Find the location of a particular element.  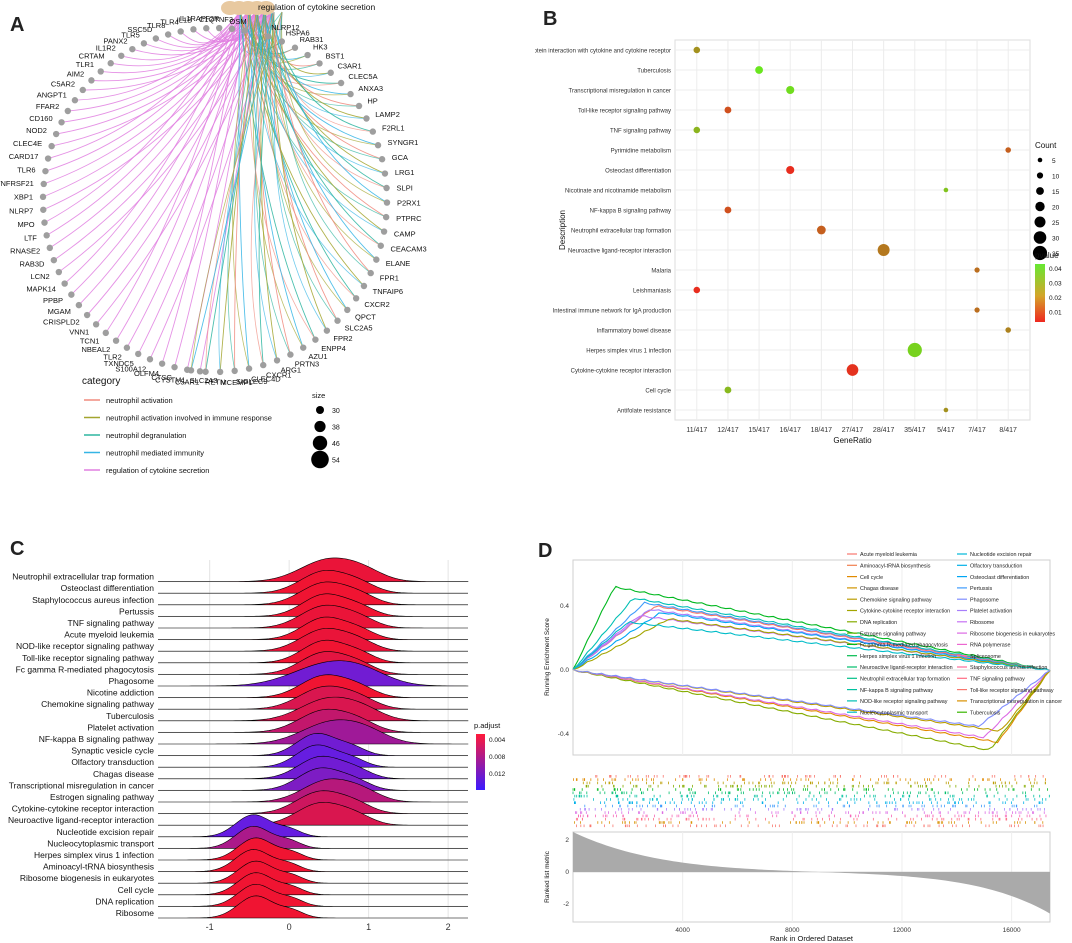

y-tick-label: Herpes simplex virus 1 infection is located at coordinates (628, 352).